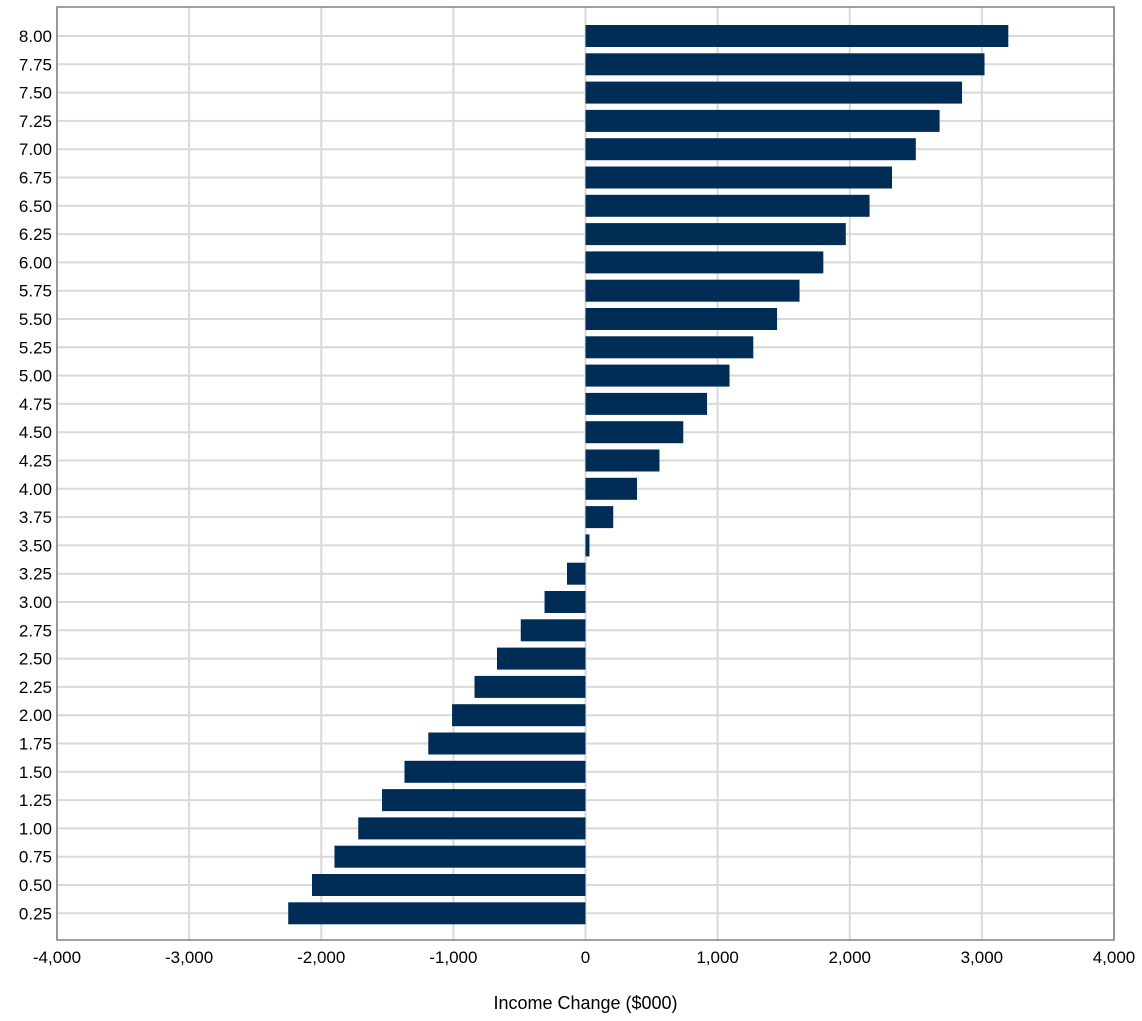 This screenshot has height=1021, width=1142. I want to click on bar-5.00, so click(657, 375).